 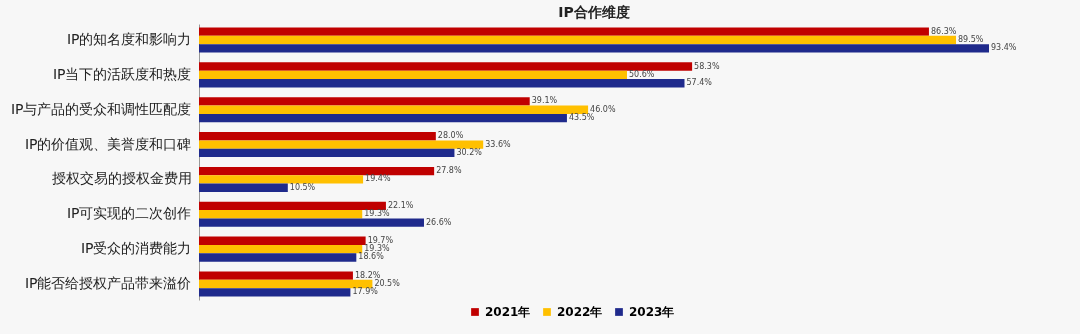 What do you see at coordinates (438, 222) in the screenshot?
I see `data-label: 26.6%` at bounding box center [438, 222].